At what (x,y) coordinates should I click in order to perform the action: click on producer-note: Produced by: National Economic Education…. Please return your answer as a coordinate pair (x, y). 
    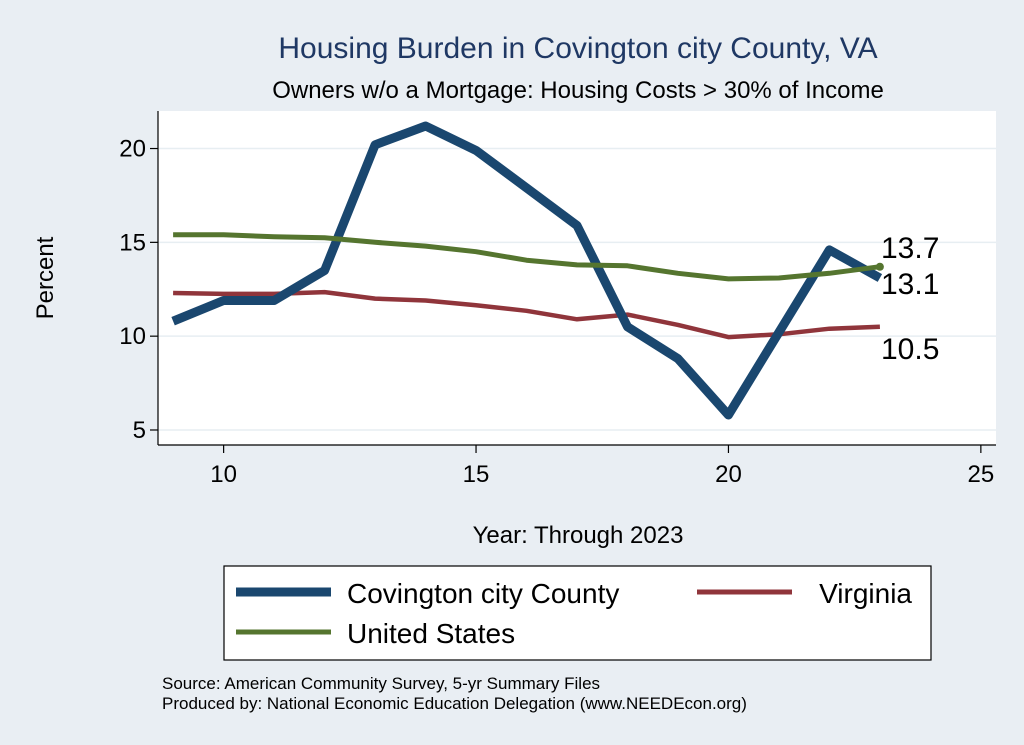
    Looking at the image, I should click on (454, 703).